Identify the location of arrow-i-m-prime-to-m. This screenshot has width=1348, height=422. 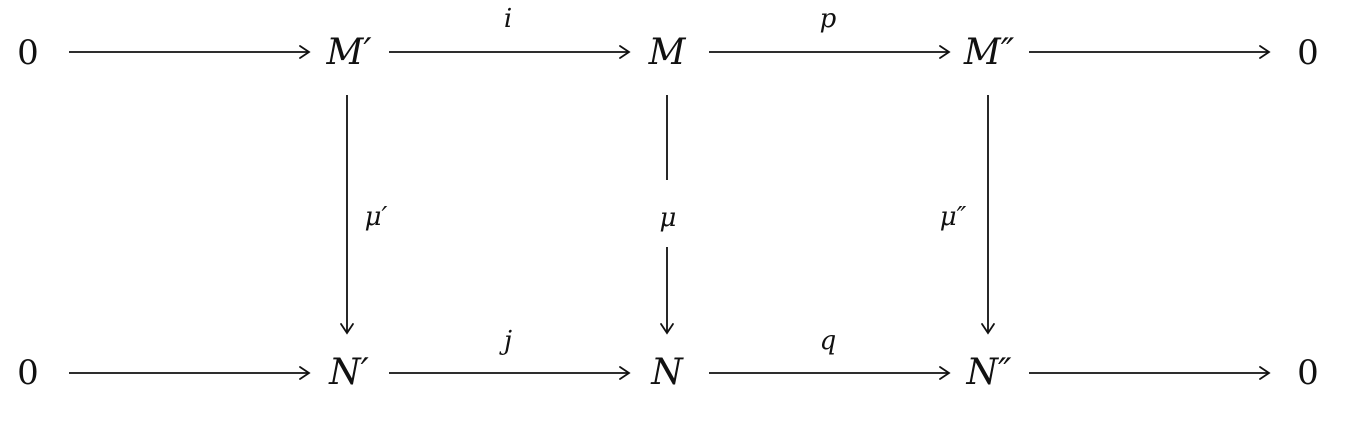
(510, 52).